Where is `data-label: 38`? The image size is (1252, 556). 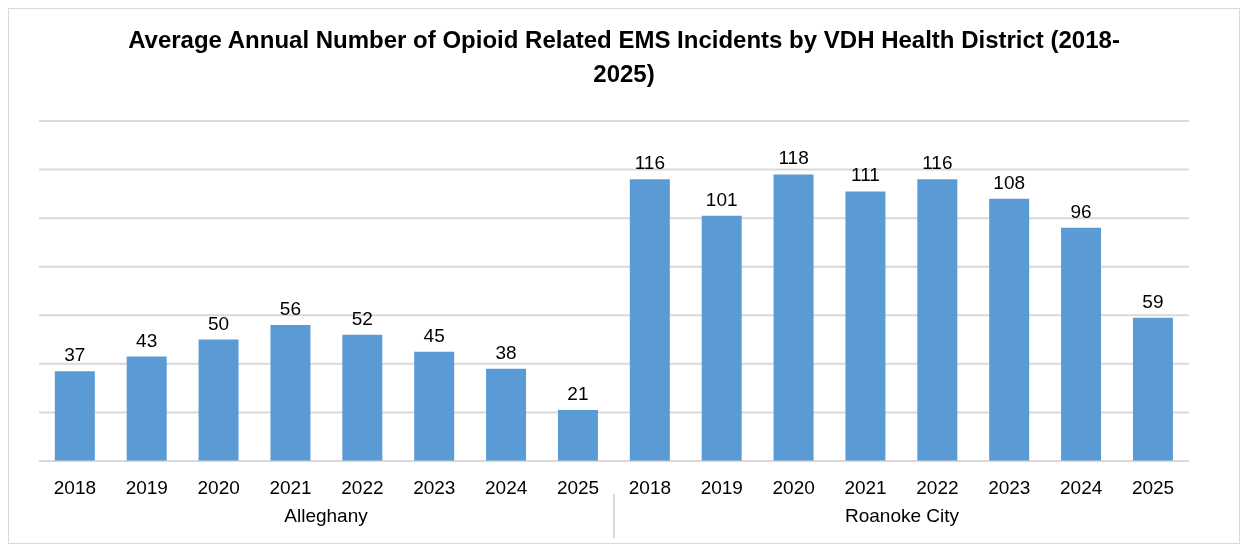 data-label: 38 is located at coordinates (506, 352).